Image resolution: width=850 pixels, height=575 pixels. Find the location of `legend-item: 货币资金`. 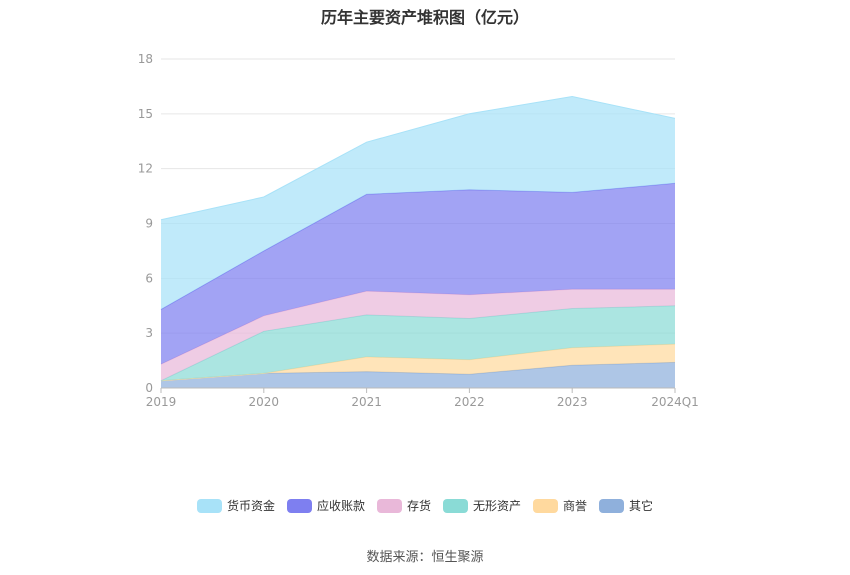

legend-item: 货币资金 is located at coordinates (235, 505).